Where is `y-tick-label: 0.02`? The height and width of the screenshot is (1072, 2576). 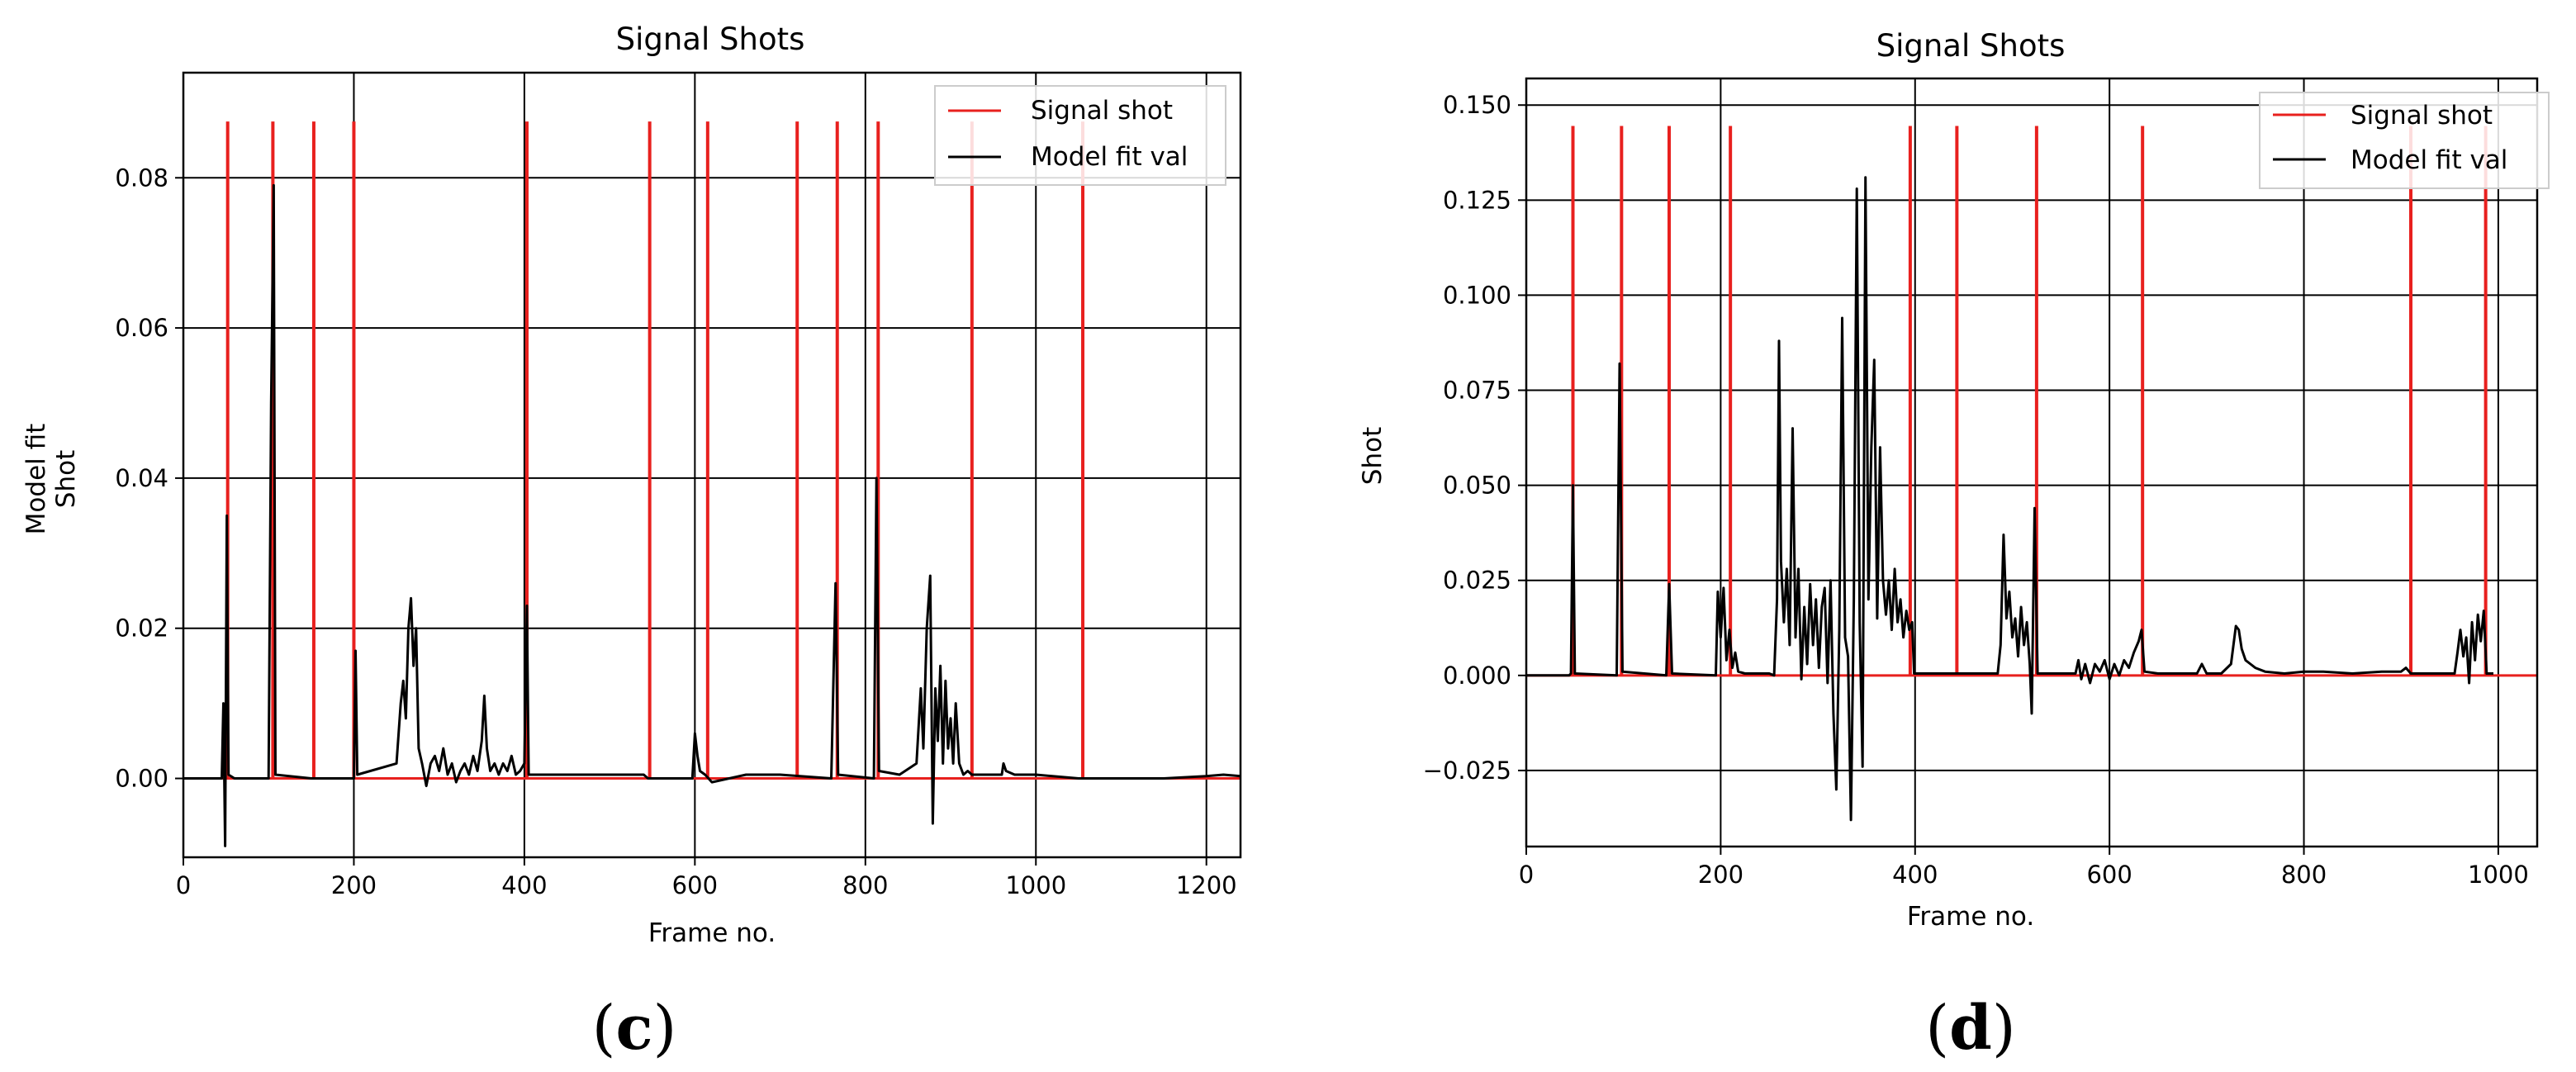 y-tick-label: 0.02 is located at coordinates (141, 628).